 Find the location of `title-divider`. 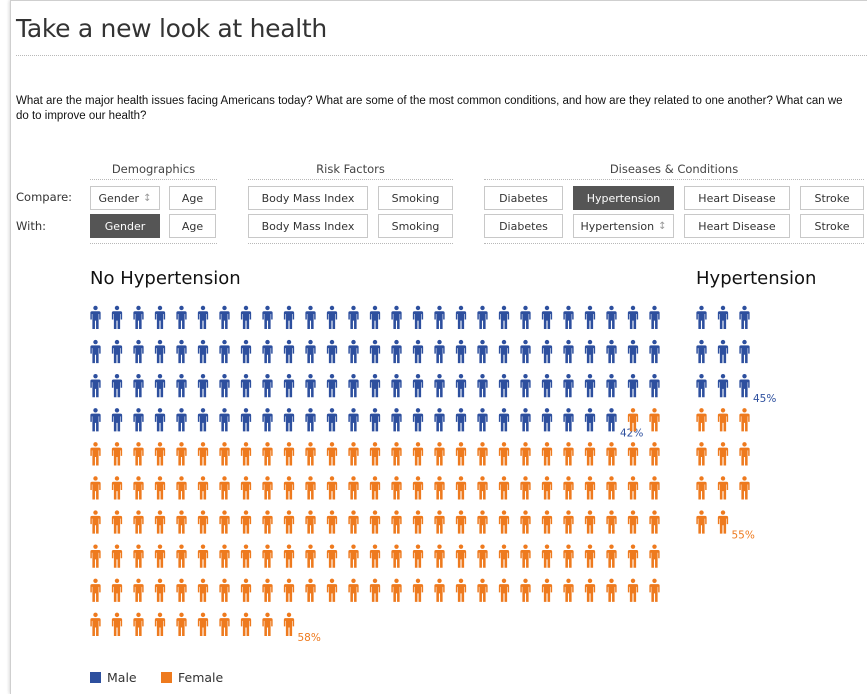

title-divider is located at coordinates (441, 55).